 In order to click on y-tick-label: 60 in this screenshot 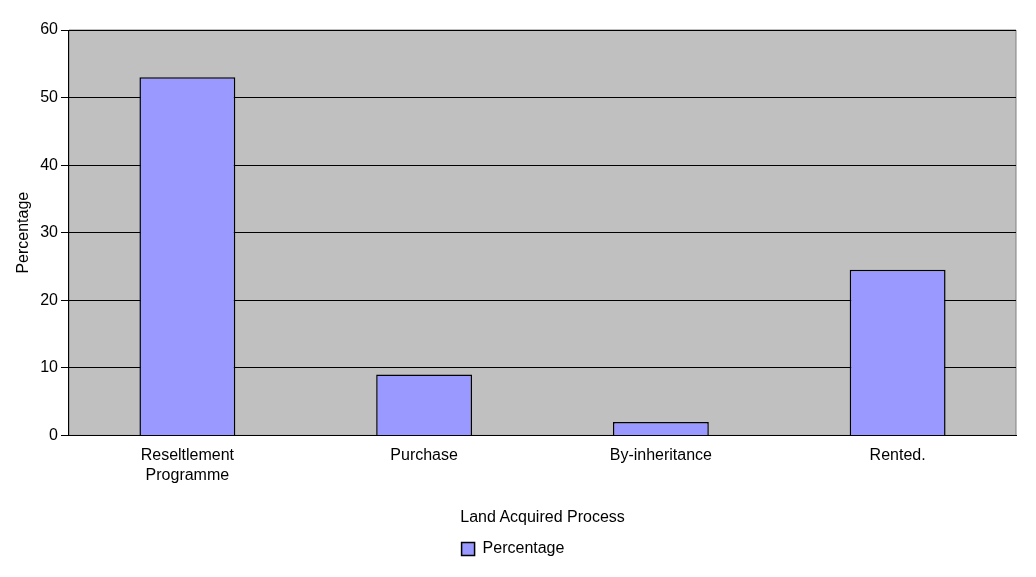, I will do `click(49, 29)`.